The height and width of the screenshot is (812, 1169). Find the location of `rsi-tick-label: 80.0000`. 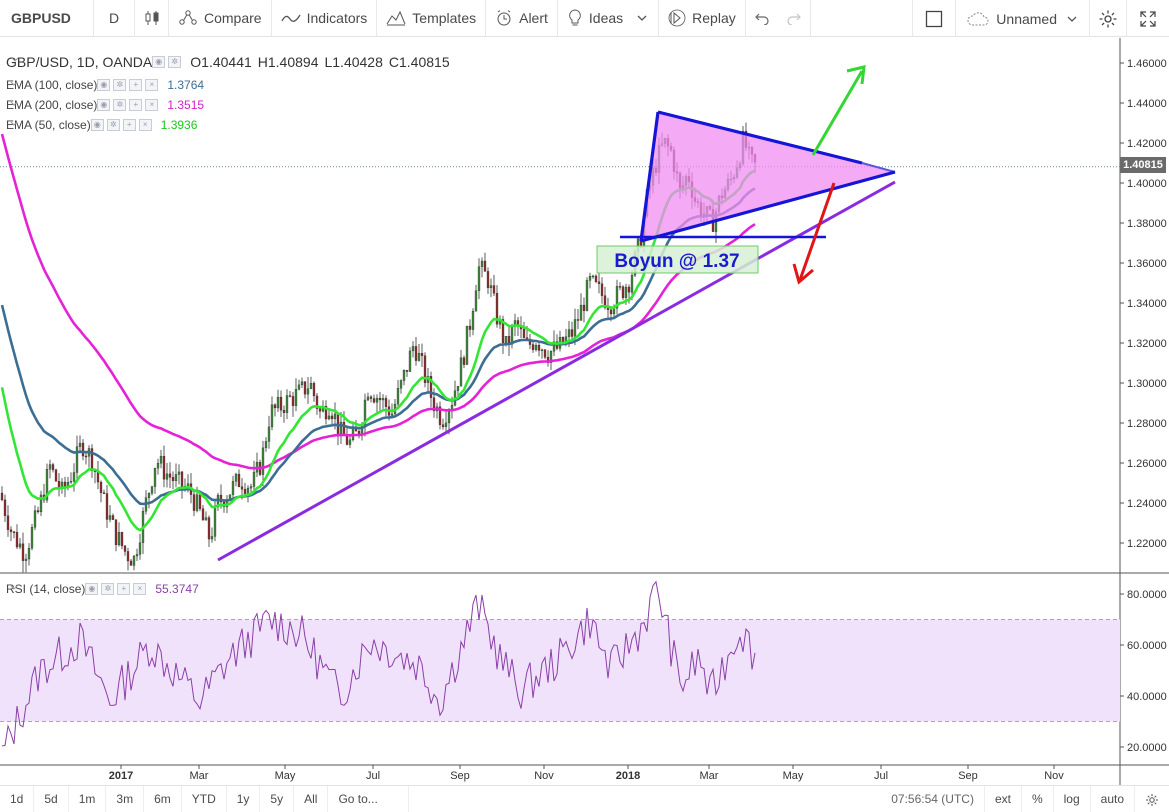

rsi-tick-label: 80.0000 is located at coordinates (1147, 595).